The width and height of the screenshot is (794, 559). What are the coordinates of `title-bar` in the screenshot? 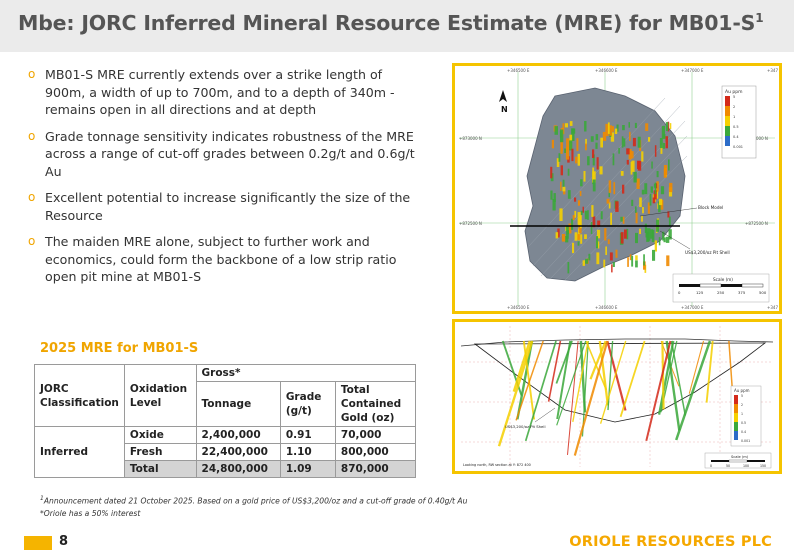 It's located at (397, 26).